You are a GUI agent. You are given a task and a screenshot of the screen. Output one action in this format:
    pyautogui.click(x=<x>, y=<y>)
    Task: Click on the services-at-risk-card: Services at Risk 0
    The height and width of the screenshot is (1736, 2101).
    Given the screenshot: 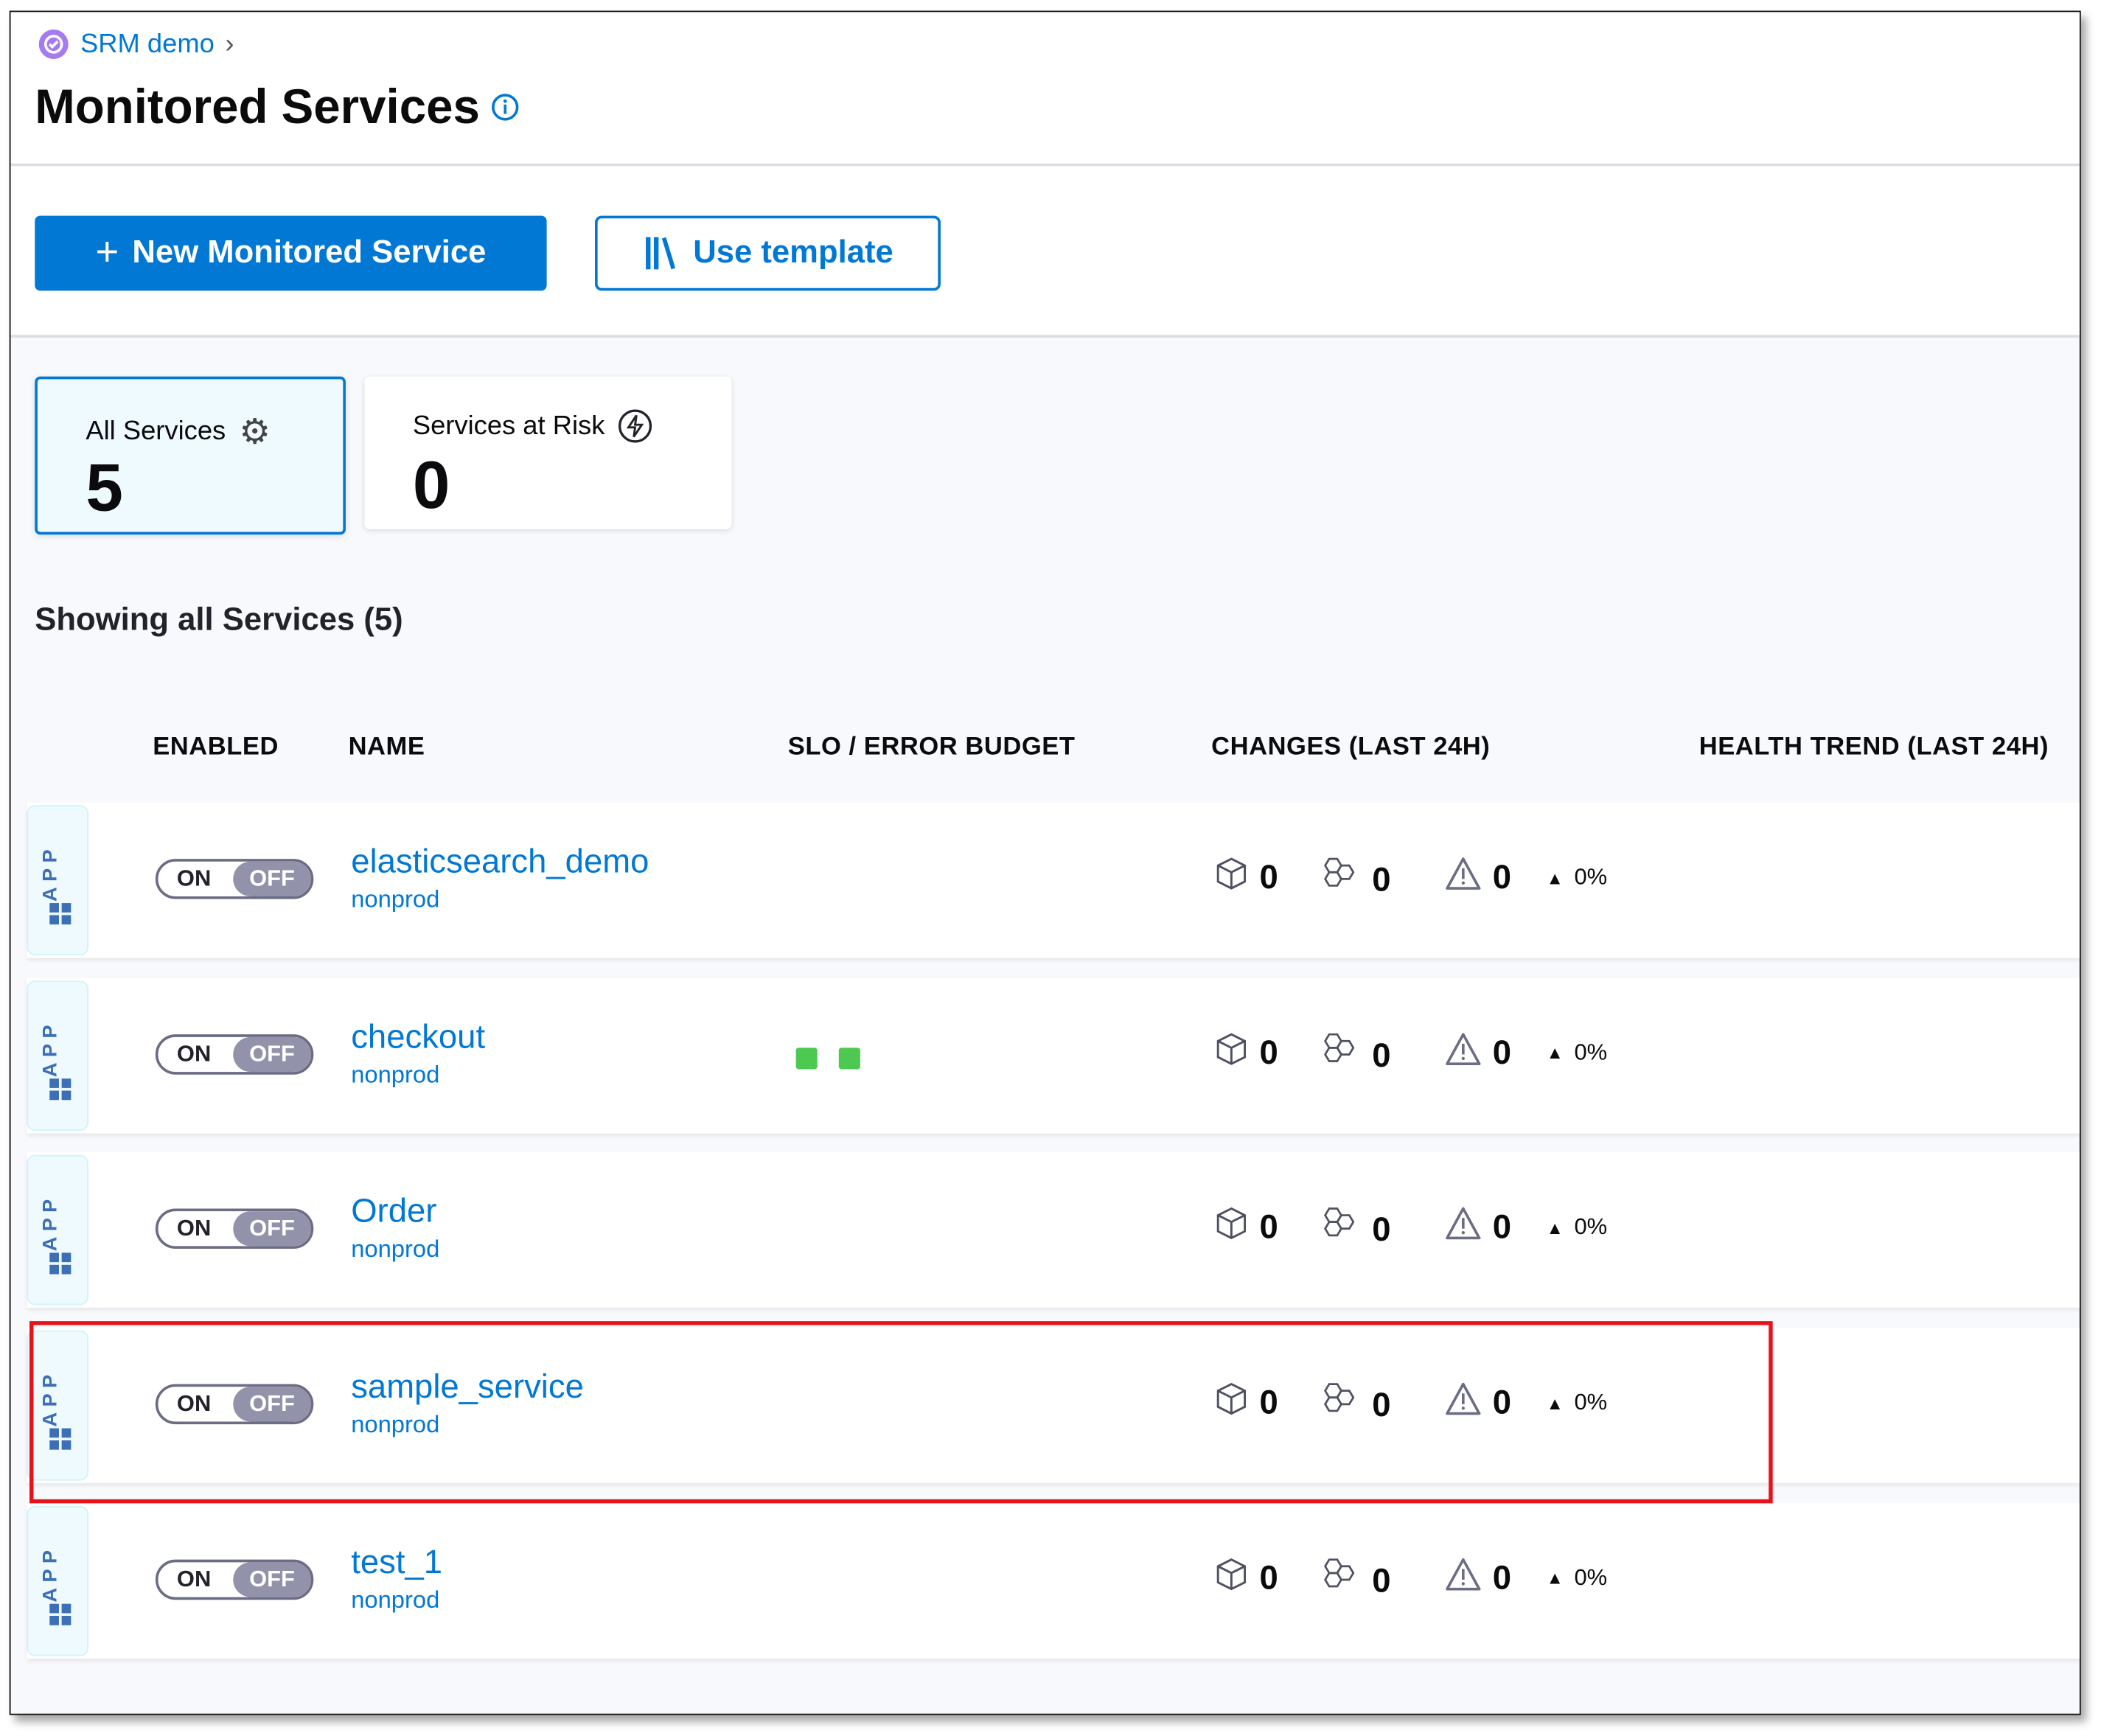 What is the action you would take?
    pyautogui.click(x=548, y=452)
    